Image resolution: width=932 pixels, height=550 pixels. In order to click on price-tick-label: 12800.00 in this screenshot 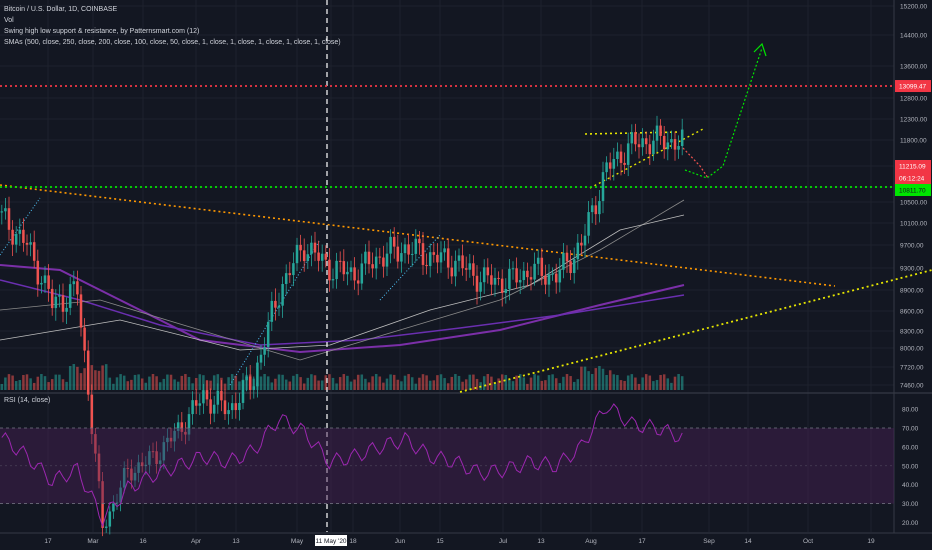, I will do `click(913, 99)`.